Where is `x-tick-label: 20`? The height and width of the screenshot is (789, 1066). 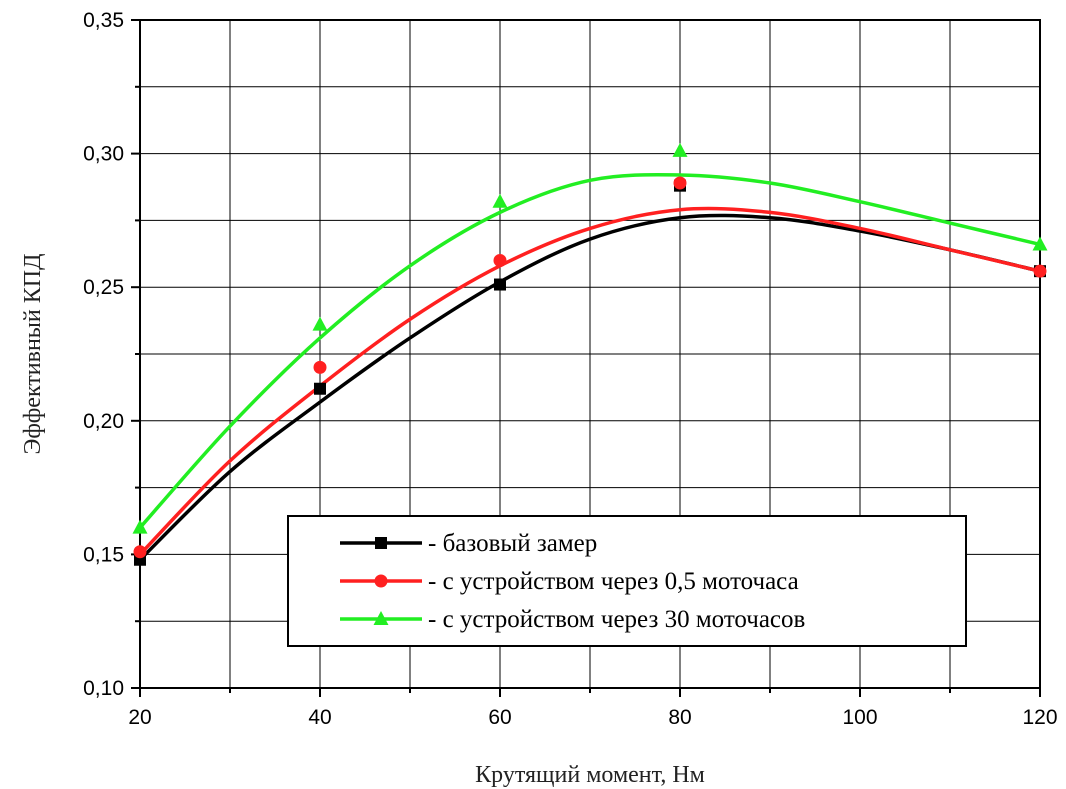
x-tick-label: 20 is located at coordinates (139, 717).